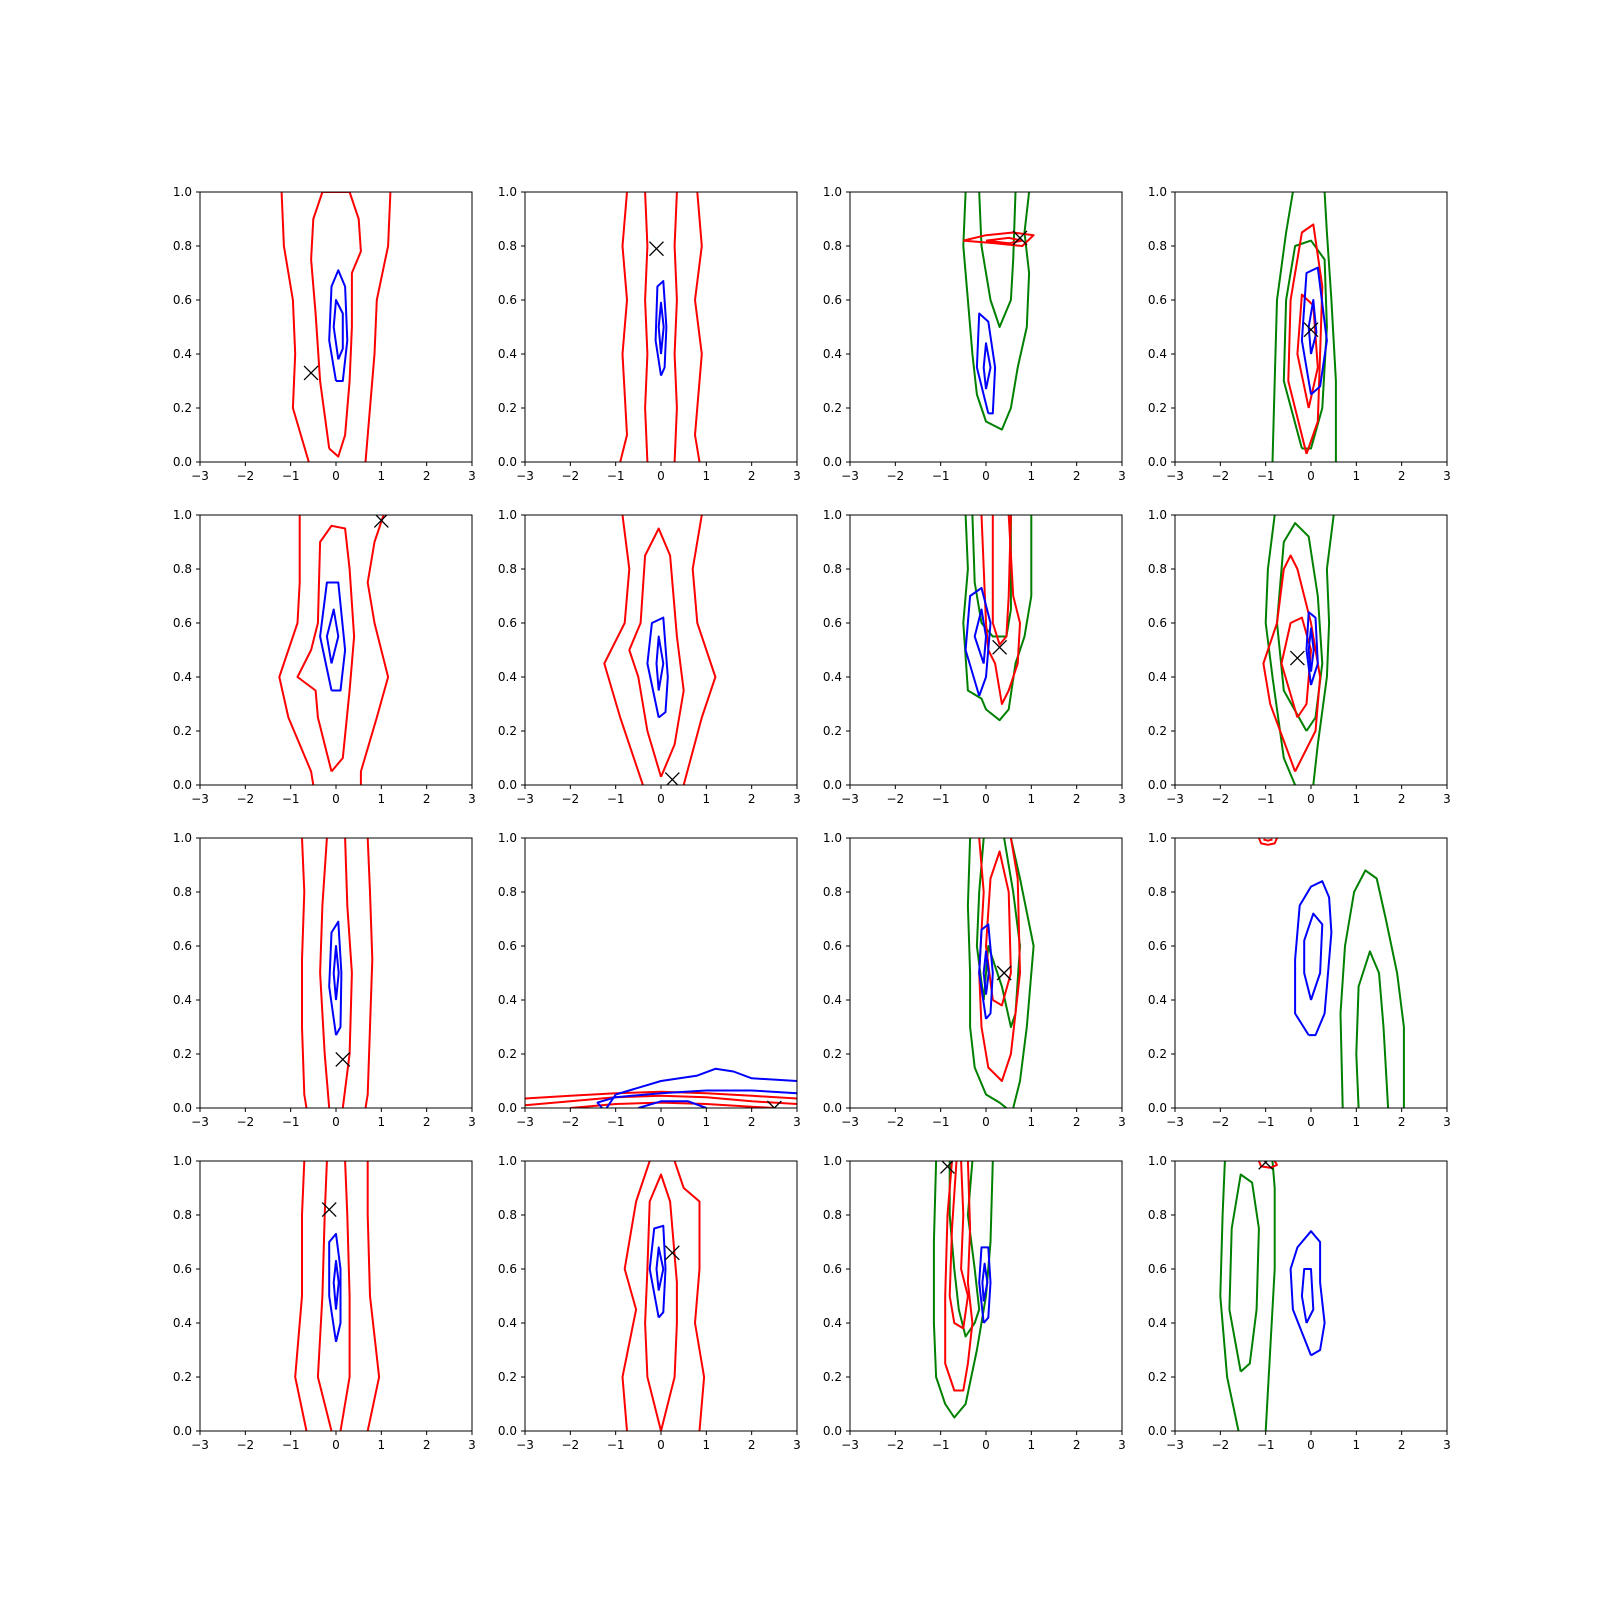  What do you see at coordinates (182, 192) in the screenshot?
I see `y-tick-label: 1.0` at bounding box center [182, 192].